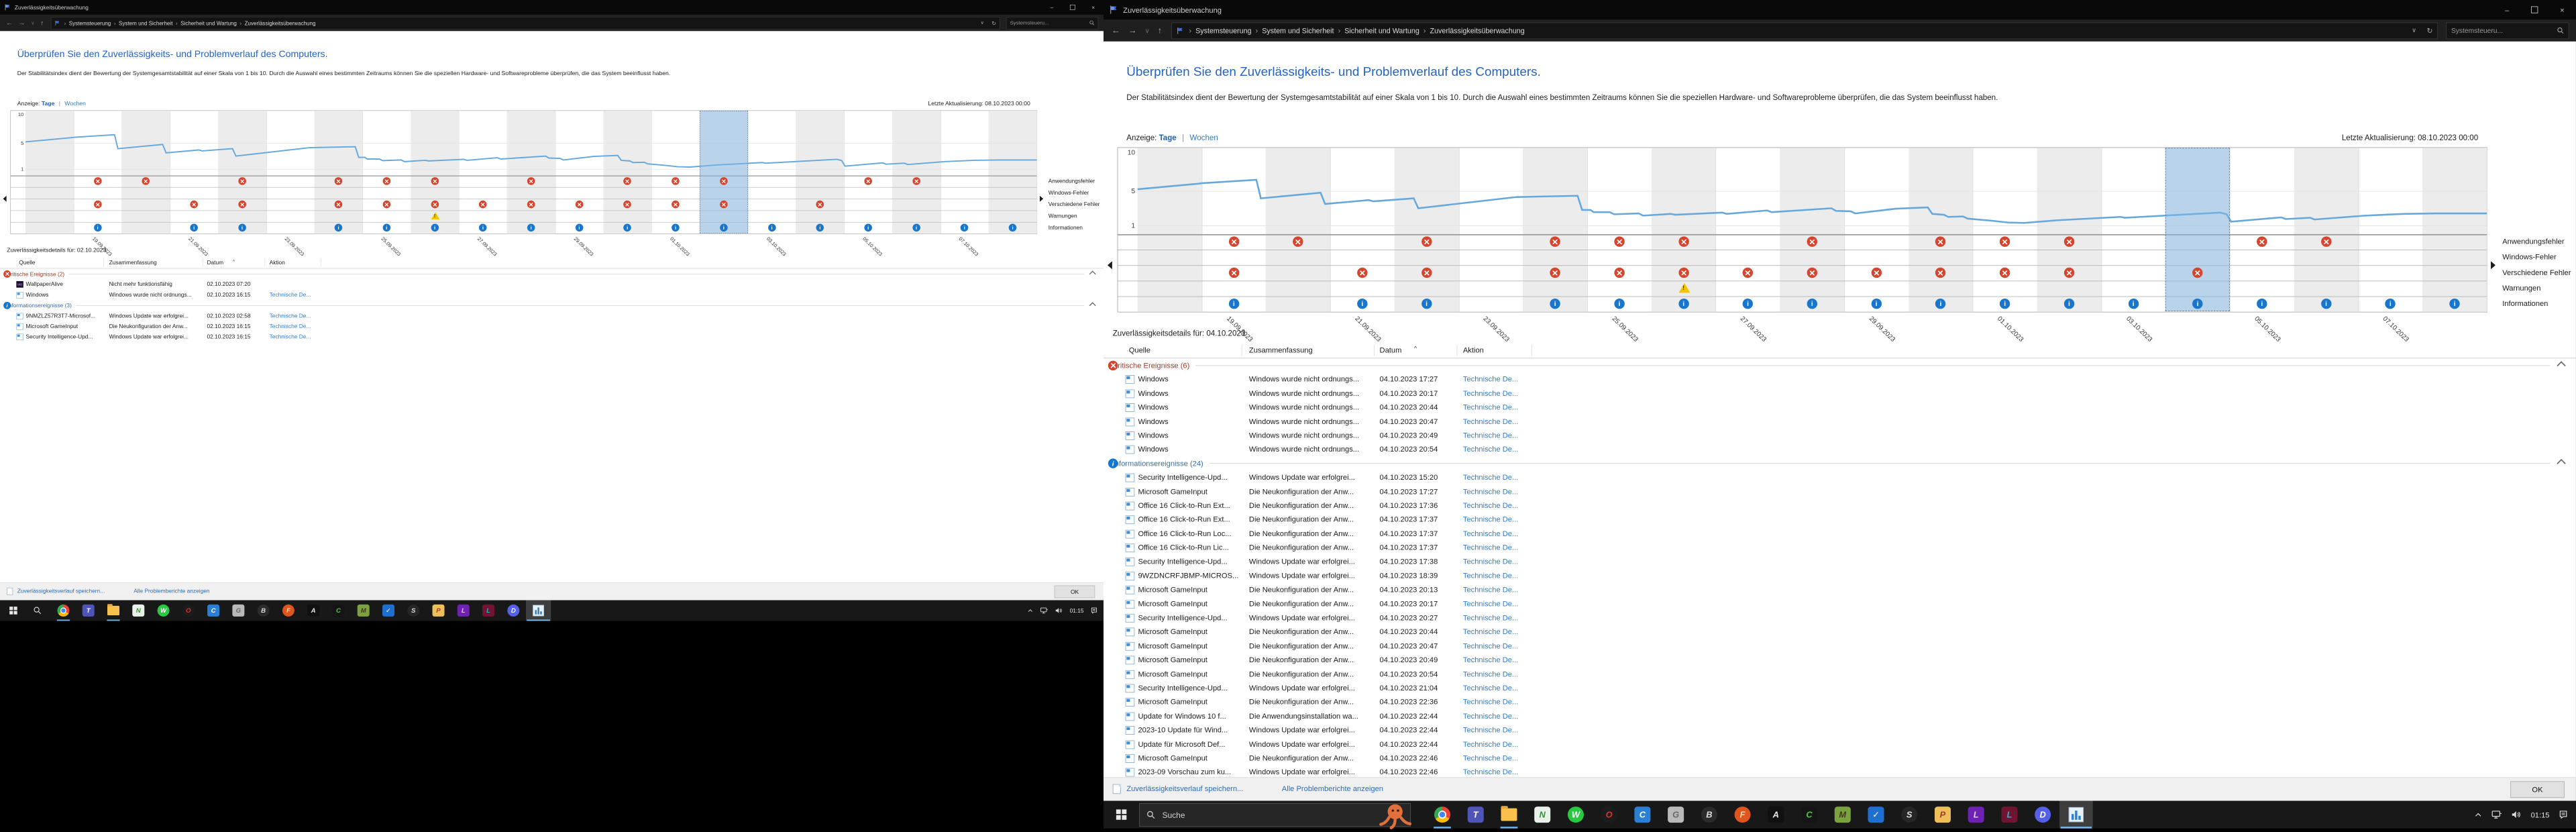 The height and width of the screenshot is (832, 2576). What do you see at coordinates (113, 611) in the screenshot?
I see `taskbar-icon-file-explorer` at bounding box center [113, 611].